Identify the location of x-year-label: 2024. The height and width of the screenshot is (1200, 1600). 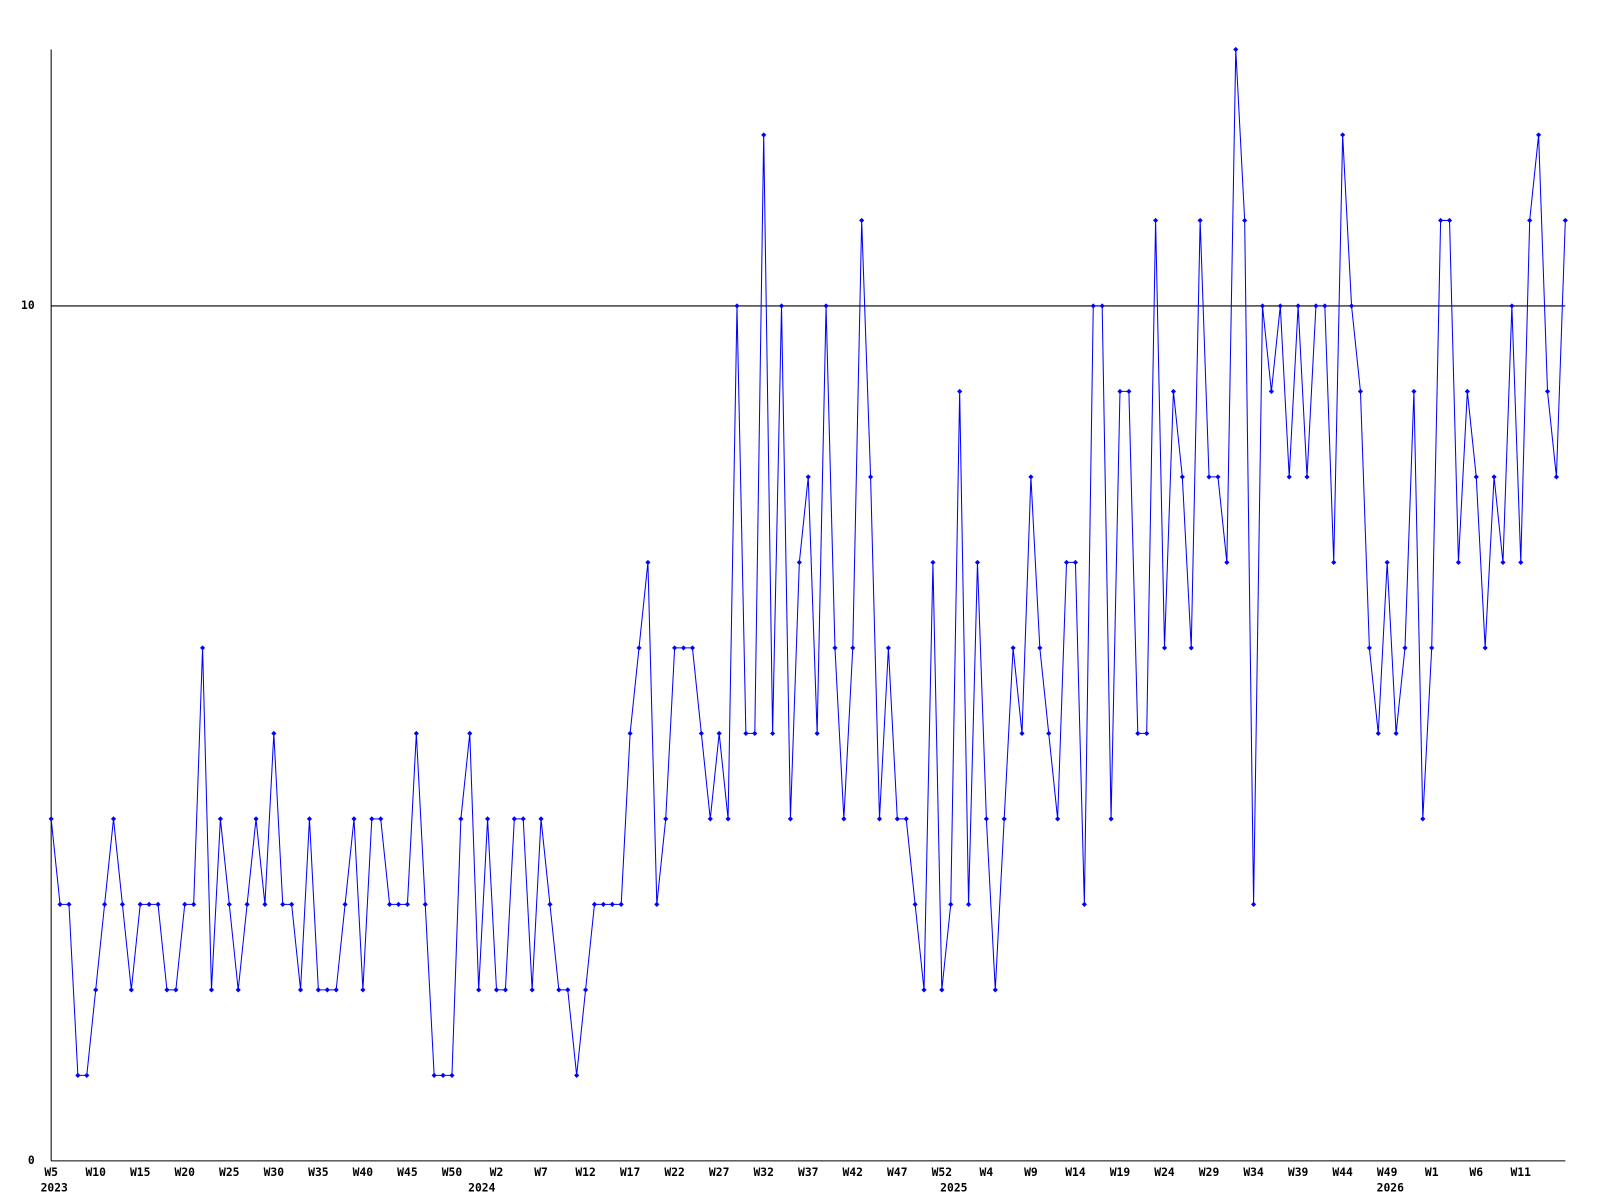
(481, 1188).